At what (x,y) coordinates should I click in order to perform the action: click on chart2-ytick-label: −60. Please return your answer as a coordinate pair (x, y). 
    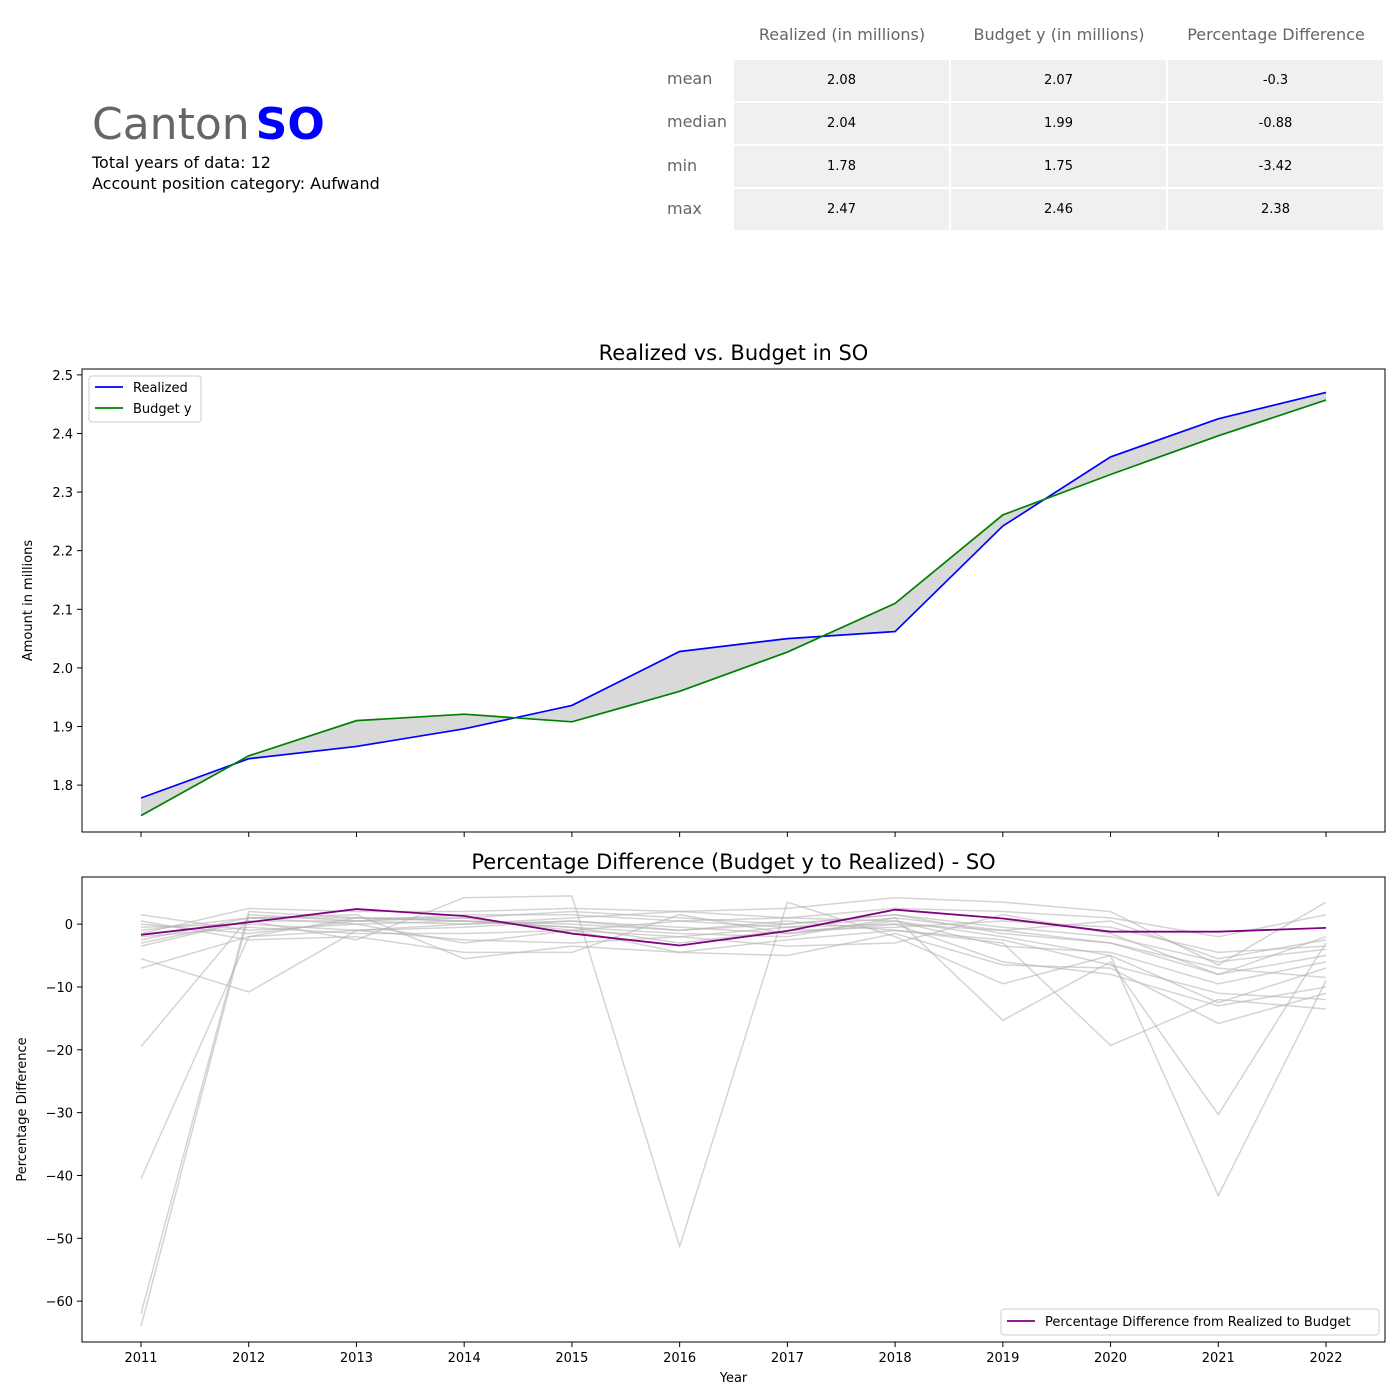
    Looking at the image, I should click on (59, 1302).